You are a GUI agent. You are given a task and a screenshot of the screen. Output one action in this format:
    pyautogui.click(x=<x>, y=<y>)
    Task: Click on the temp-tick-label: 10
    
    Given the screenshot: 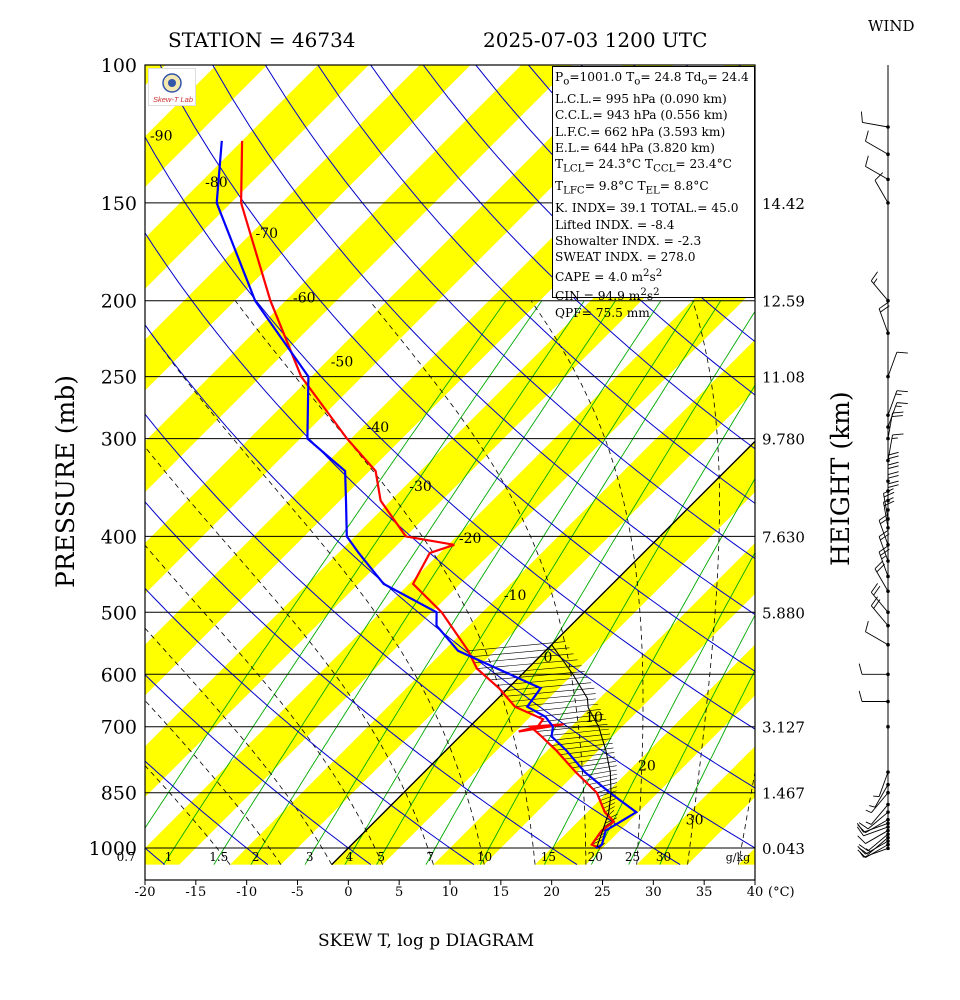 What is the action you would take?
    pyautogui.click(x=450, y=892)
    